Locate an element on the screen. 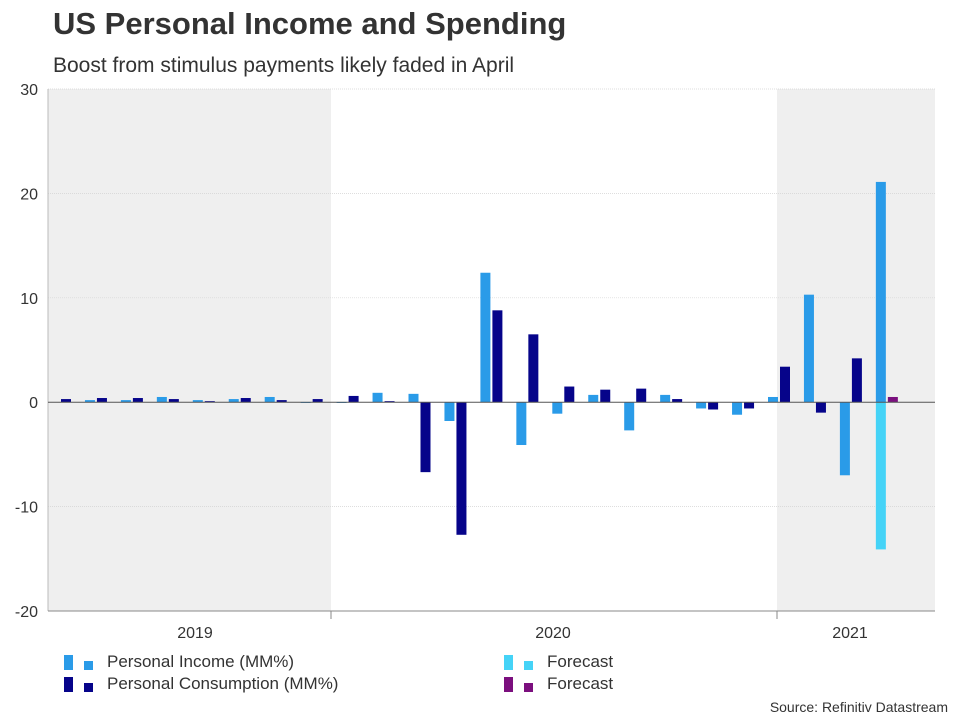 Image resolution: width=960 pixels, height=720 pixels. source-note: Source: Refinitiv Datastream is located at coordinates (858, 707).